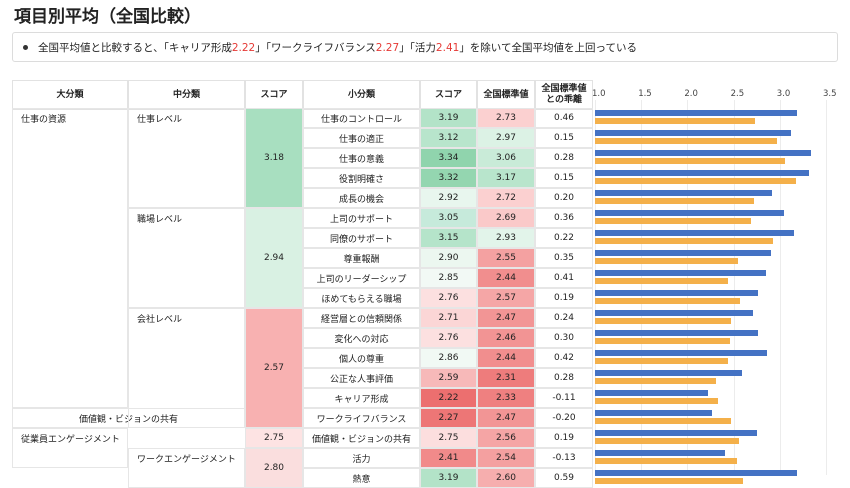 The width and height of the screenshot is (850, 488). I want to click on row-score: 2.76, so click(448, 338).